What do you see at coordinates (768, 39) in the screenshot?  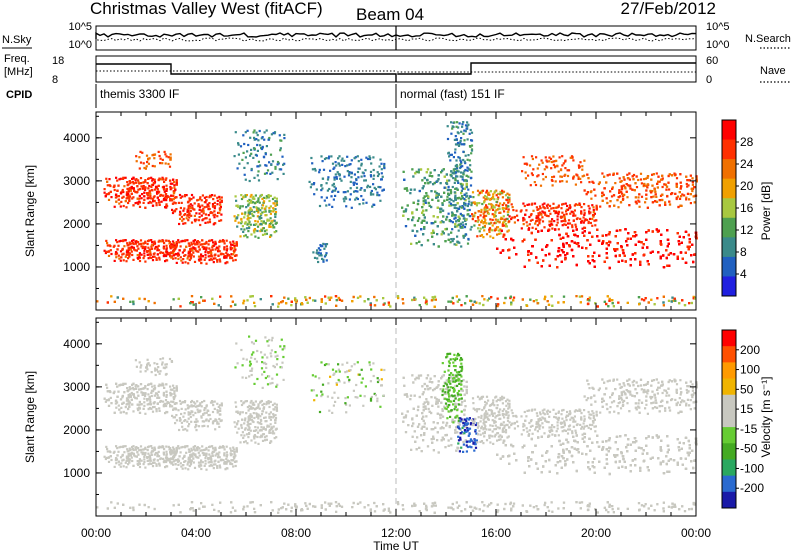 I see `nsearch-label: N.Search` at bounding box center [768, 39].